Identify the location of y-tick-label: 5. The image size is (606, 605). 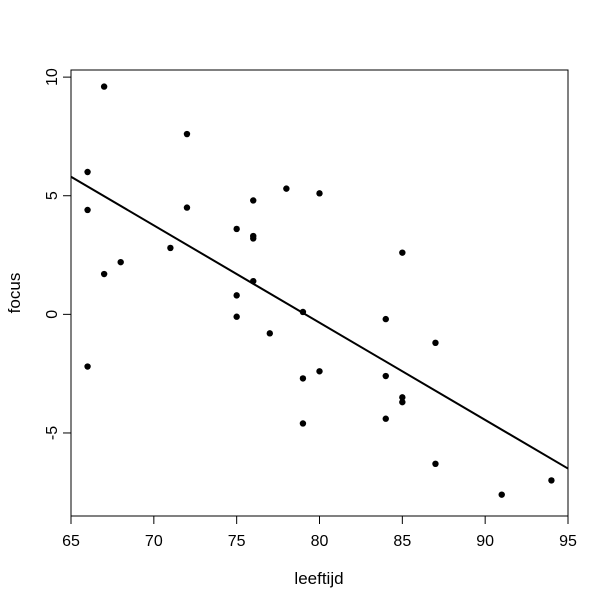
(52, 195).